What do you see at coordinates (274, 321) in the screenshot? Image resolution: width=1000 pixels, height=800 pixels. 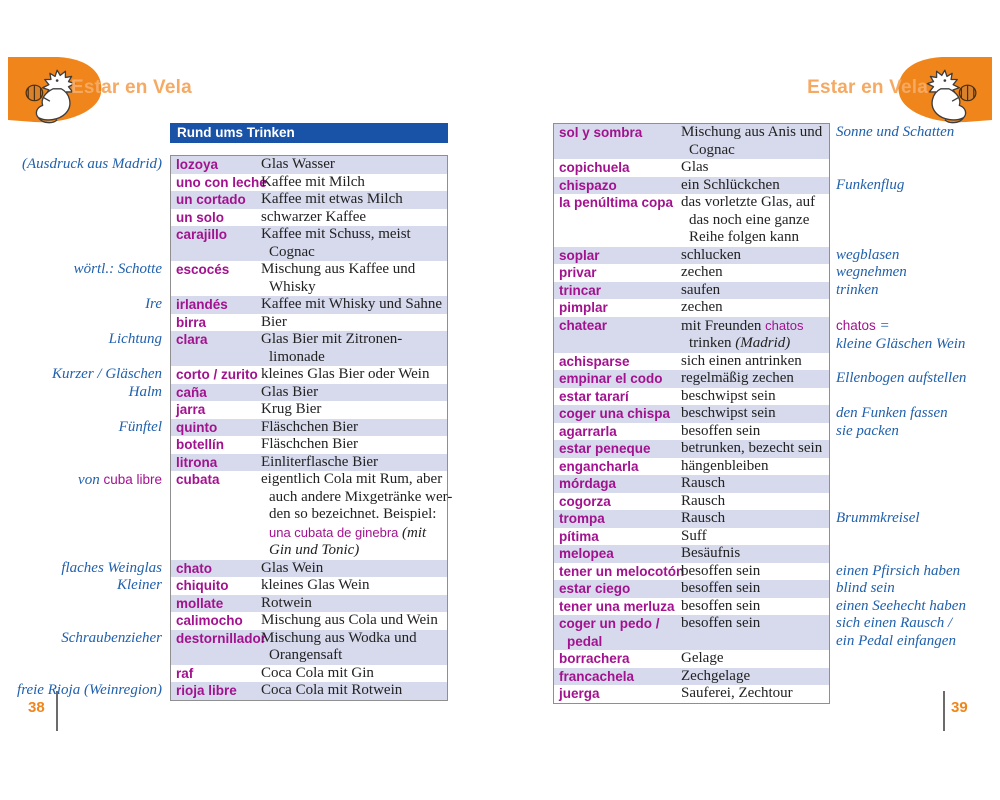 I see `definition-cell: Bier` at bounding box center [274, 321].